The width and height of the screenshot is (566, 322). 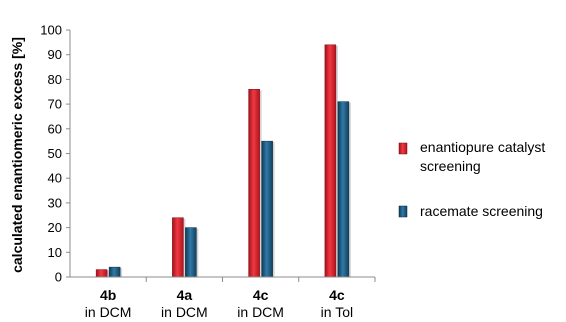 I want to click on y-axis: 0 10 20 30 40 50 60 70 80 90 100, so click(x=55, y=154).